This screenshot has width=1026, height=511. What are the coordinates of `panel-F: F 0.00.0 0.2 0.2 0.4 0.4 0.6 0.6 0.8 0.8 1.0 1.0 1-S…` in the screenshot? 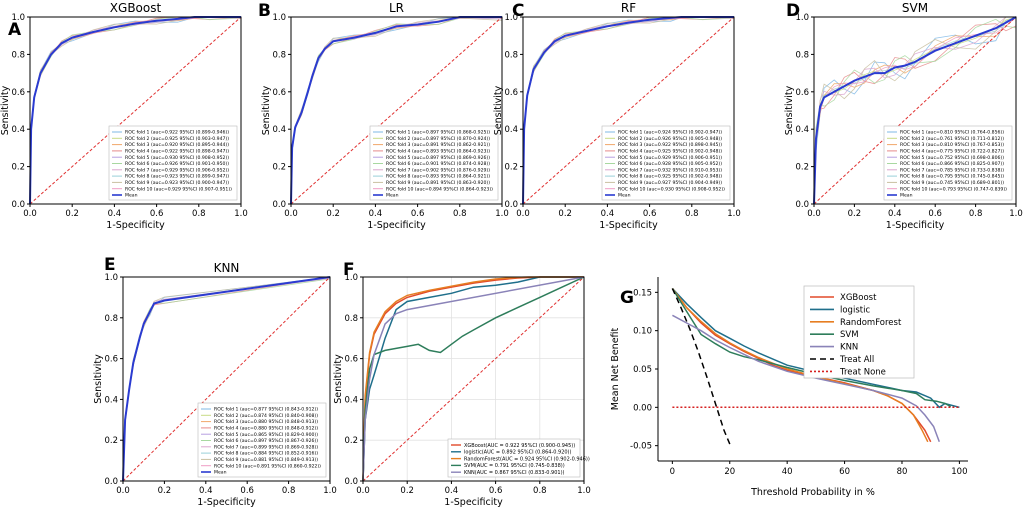 It's located at (462, 384).